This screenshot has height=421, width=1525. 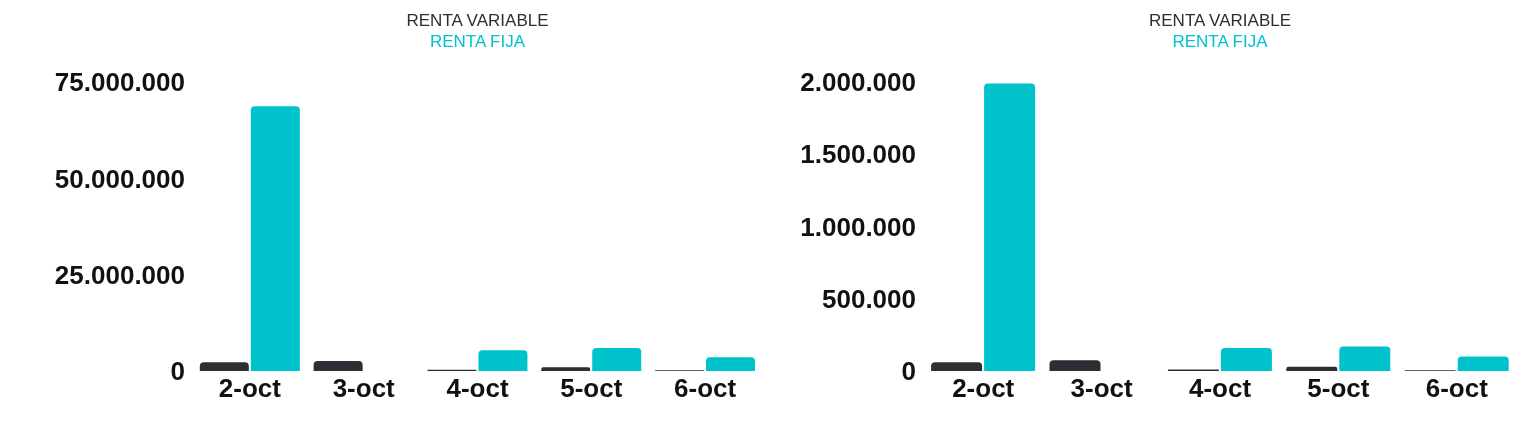 What do you see at coordinates (119, 274) in the screenshot?
I see `y-tick-label: 25.000.000` at bounding box center [119, 274].